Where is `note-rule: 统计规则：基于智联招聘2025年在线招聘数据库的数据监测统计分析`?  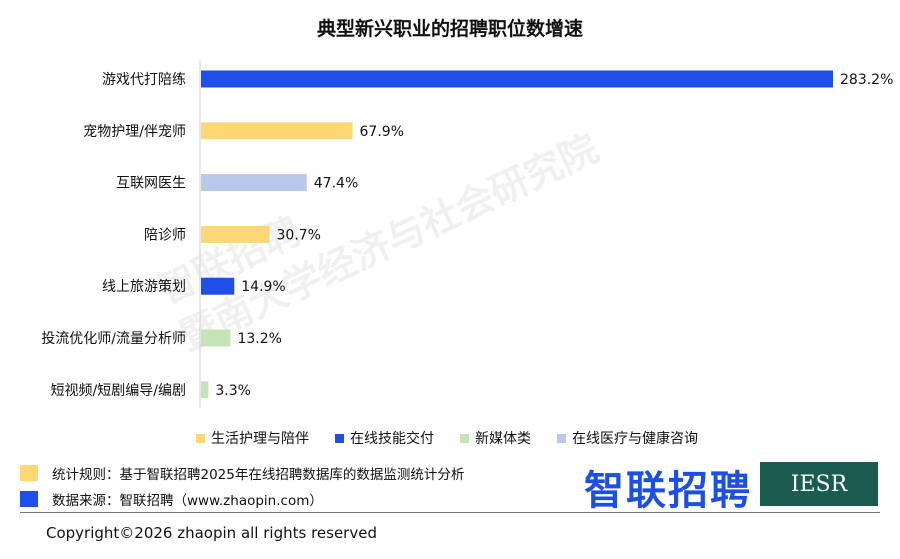
note-rule: 统计规则：基于智联招聘2025年在线招聘数据库的数据监测统计分析 is located at coordinates (242, 473).